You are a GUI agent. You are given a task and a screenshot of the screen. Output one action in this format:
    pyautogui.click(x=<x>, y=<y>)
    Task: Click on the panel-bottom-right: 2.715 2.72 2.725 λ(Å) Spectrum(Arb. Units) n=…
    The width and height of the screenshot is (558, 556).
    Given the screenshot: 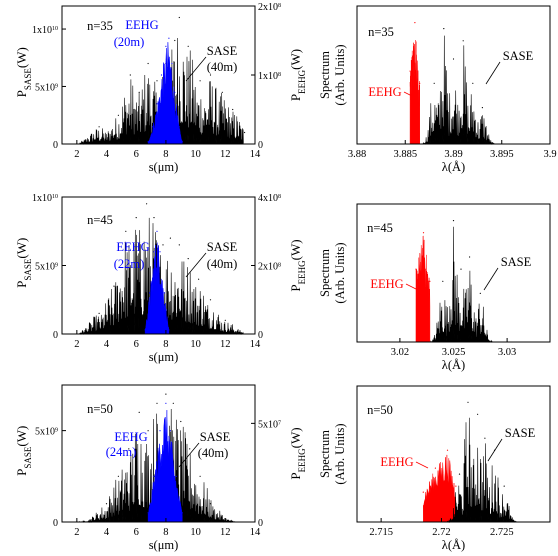 What is the action you would take?
    pyautogui.click(x=434, y=468)
    